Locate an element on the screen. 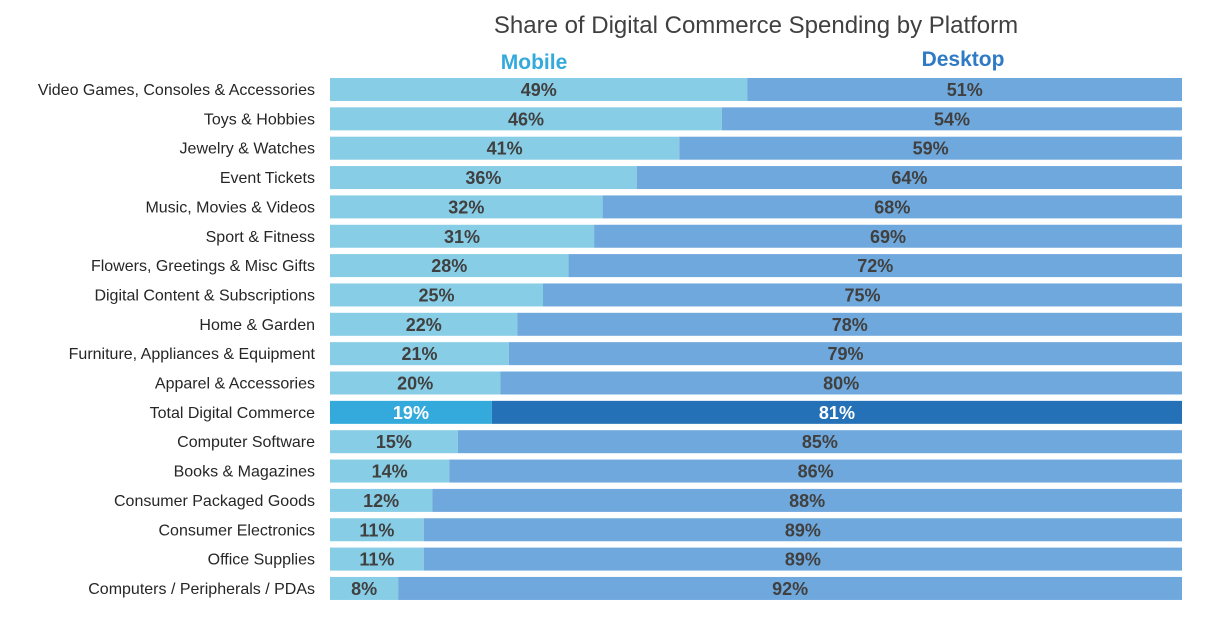  value-label-desktop-11: 81% is located at coordinates (837, 413).